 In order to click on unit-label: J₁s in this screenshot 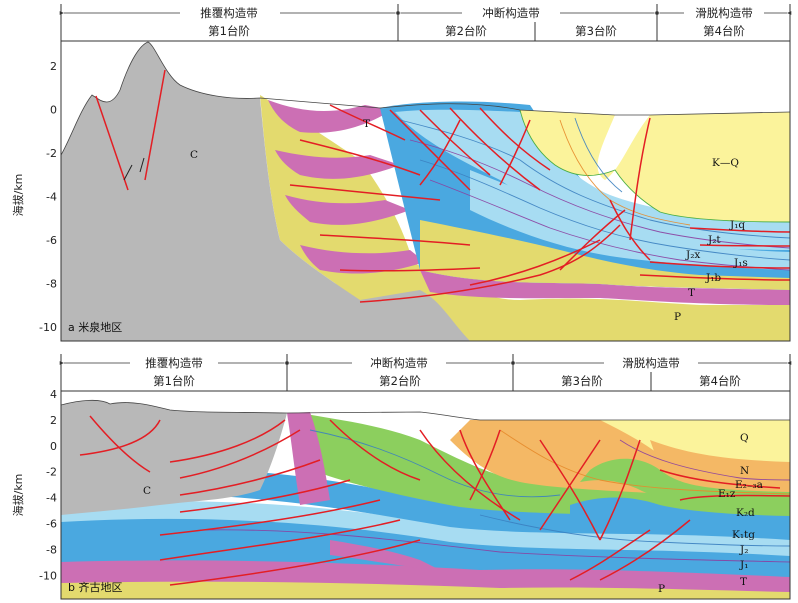, I will do `click(740, 263)`.